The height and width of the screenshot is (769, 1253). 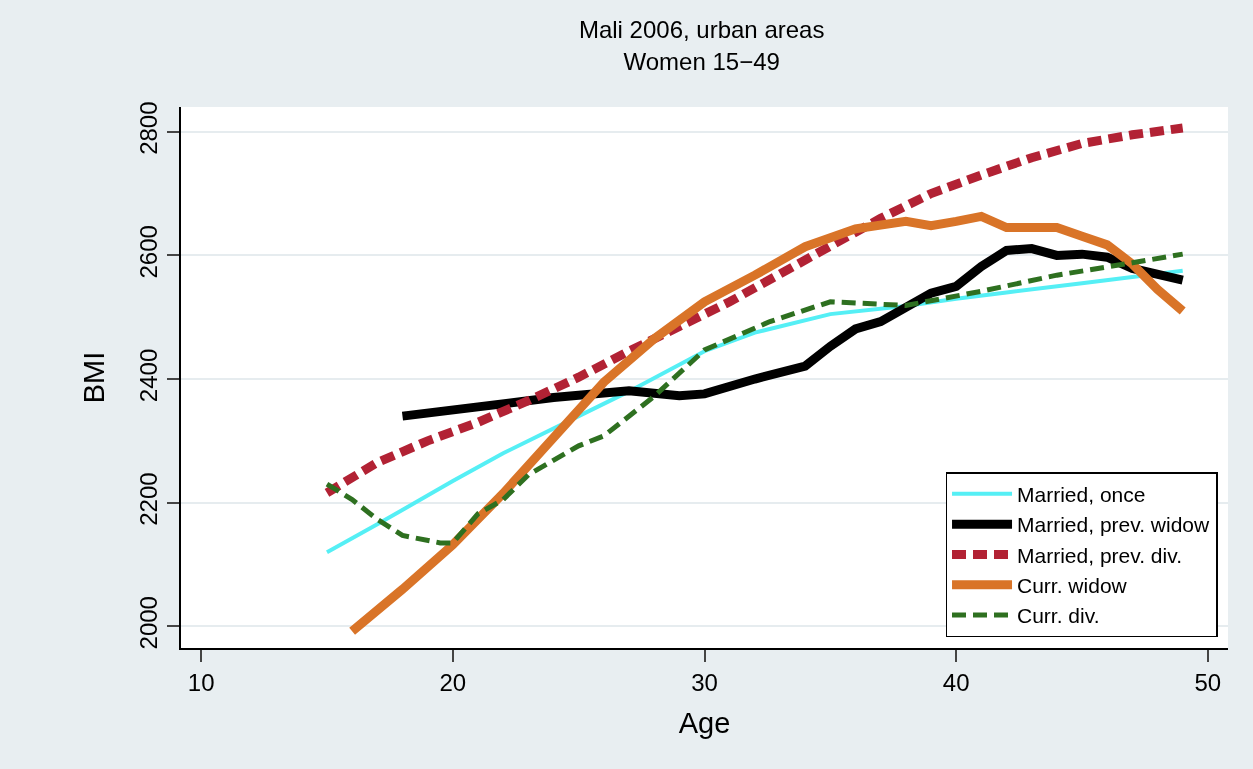 What do you see at coordinates (1114, 525) in the screenshot?
I see `legend-label: Married, prev. widow` at bounding box center [1114, 525].